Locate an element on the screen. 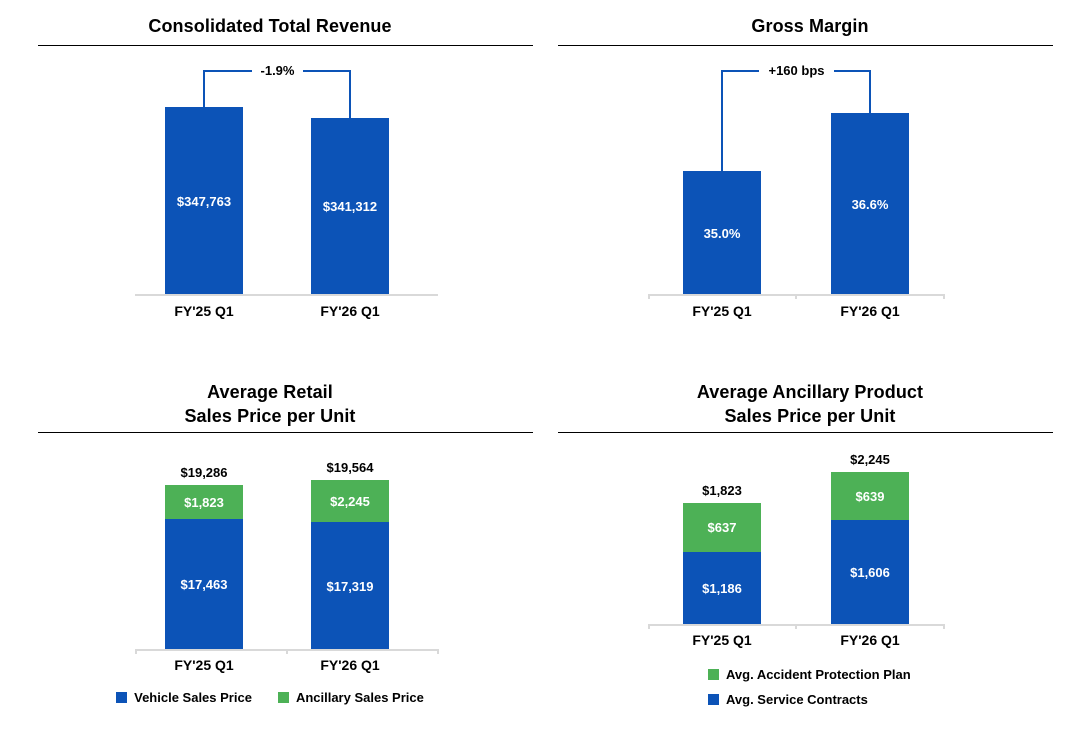 This screenshot has width=1080, height=740. legend-label: Ancillary Sales Price is located at coordinates (359, 697).